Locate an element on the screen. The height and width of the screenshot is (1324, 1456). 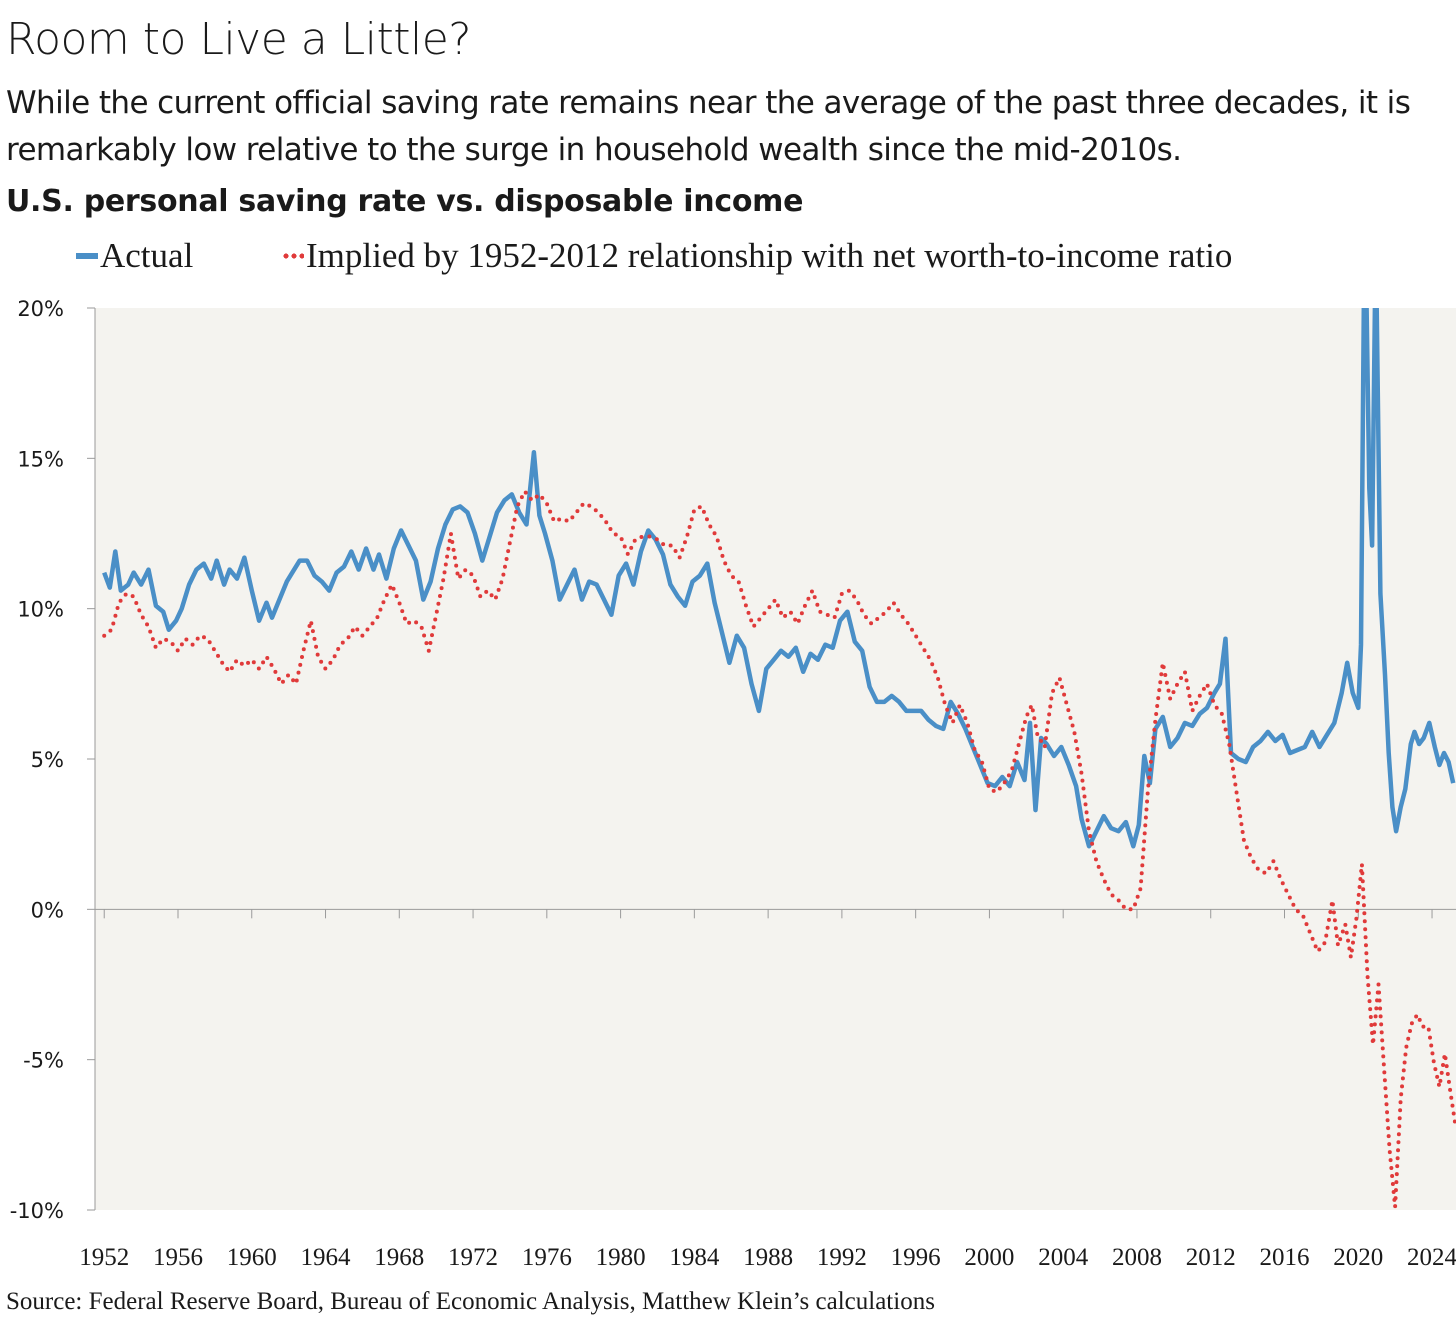
x-tick-label: 2000 is located at coordinates (989, 1257).